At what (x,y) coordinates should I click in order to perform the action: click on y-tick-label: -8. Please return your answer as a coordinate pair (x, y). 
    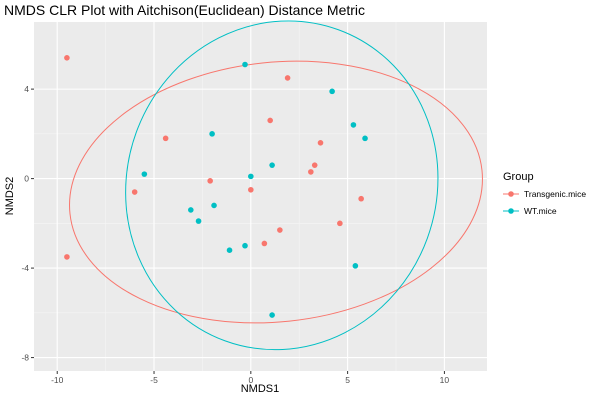
    Looking at the image, I should click on (25, 358).